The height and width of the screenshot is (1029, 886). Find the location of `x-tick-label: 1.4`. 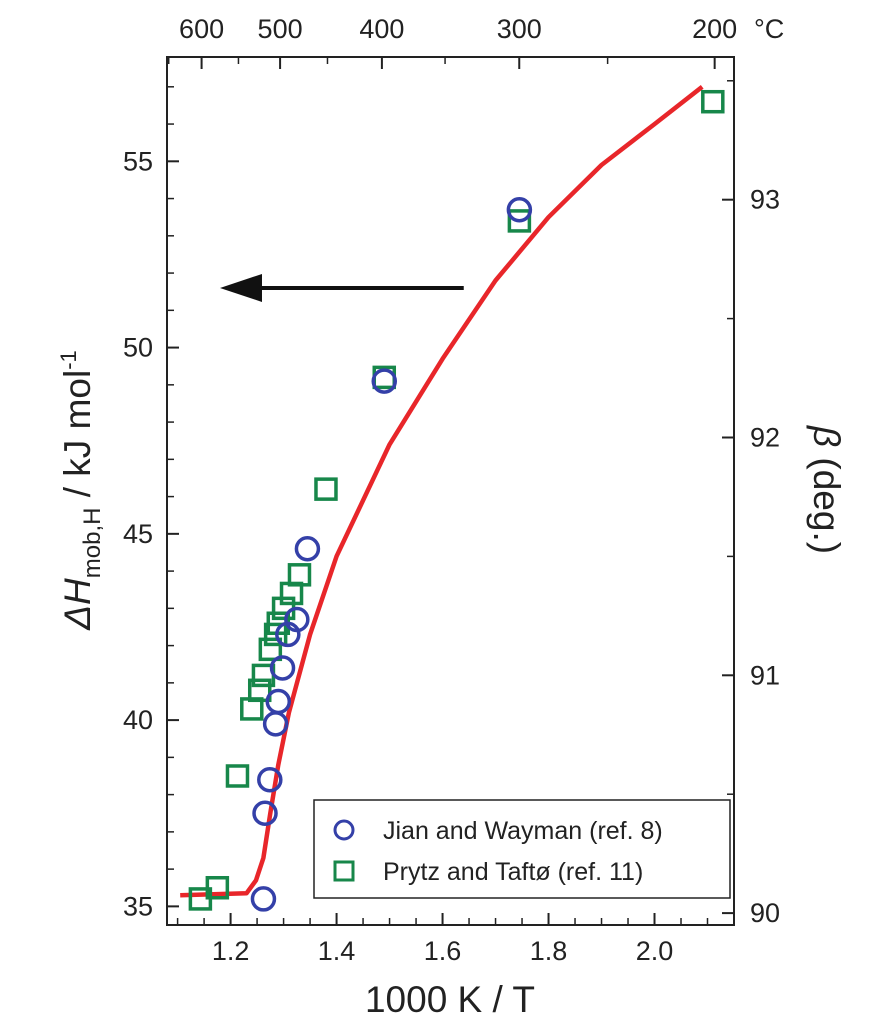

x-tick-label: 1.4 is located at coordinates (337, 951).